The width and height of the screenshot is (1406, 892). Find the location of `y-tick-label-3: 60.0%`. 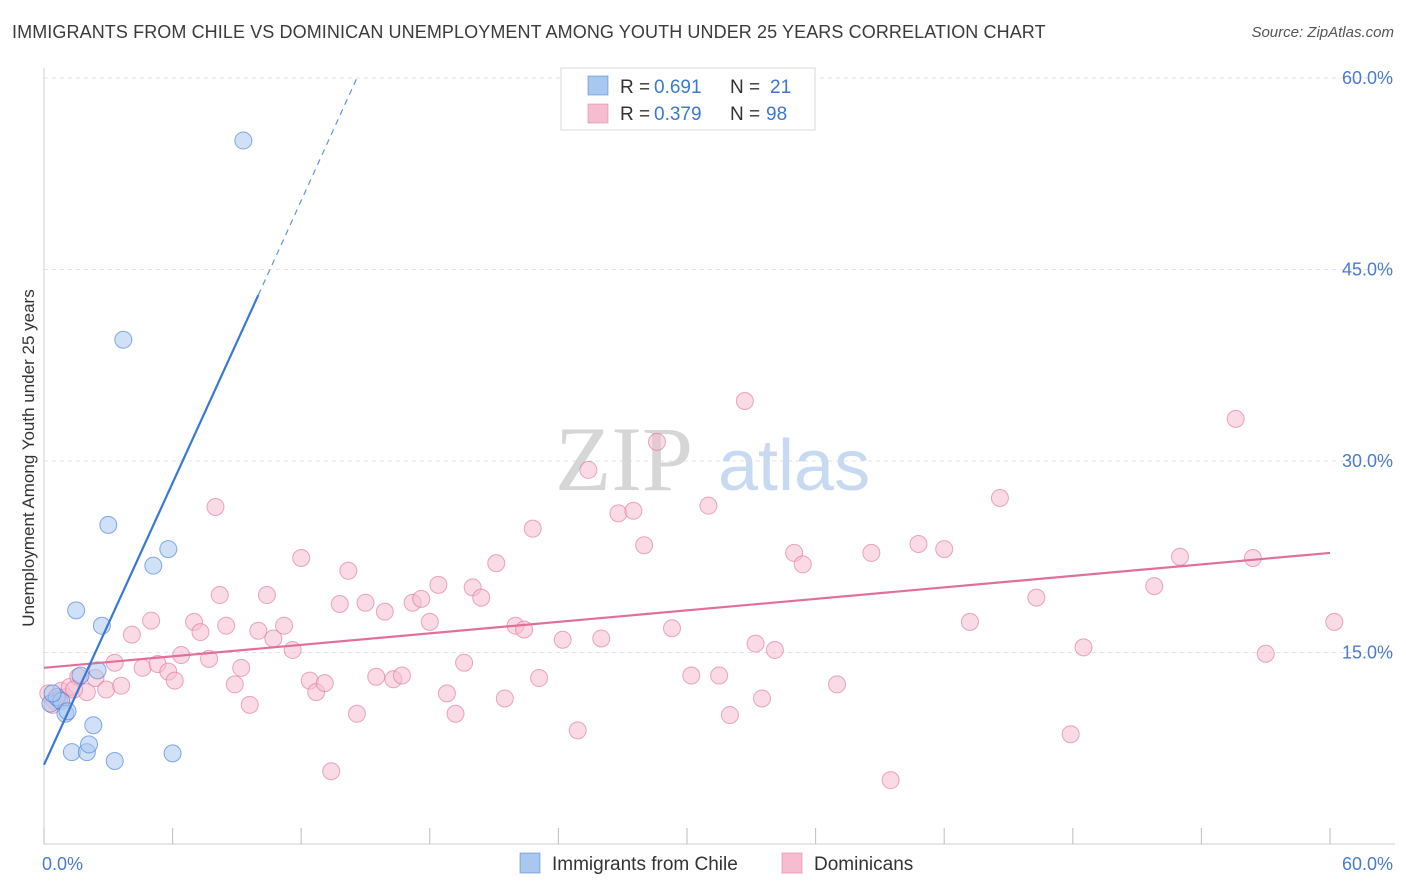

y-tick-label-3: 60.0% is located at coordinates (1367, 78).